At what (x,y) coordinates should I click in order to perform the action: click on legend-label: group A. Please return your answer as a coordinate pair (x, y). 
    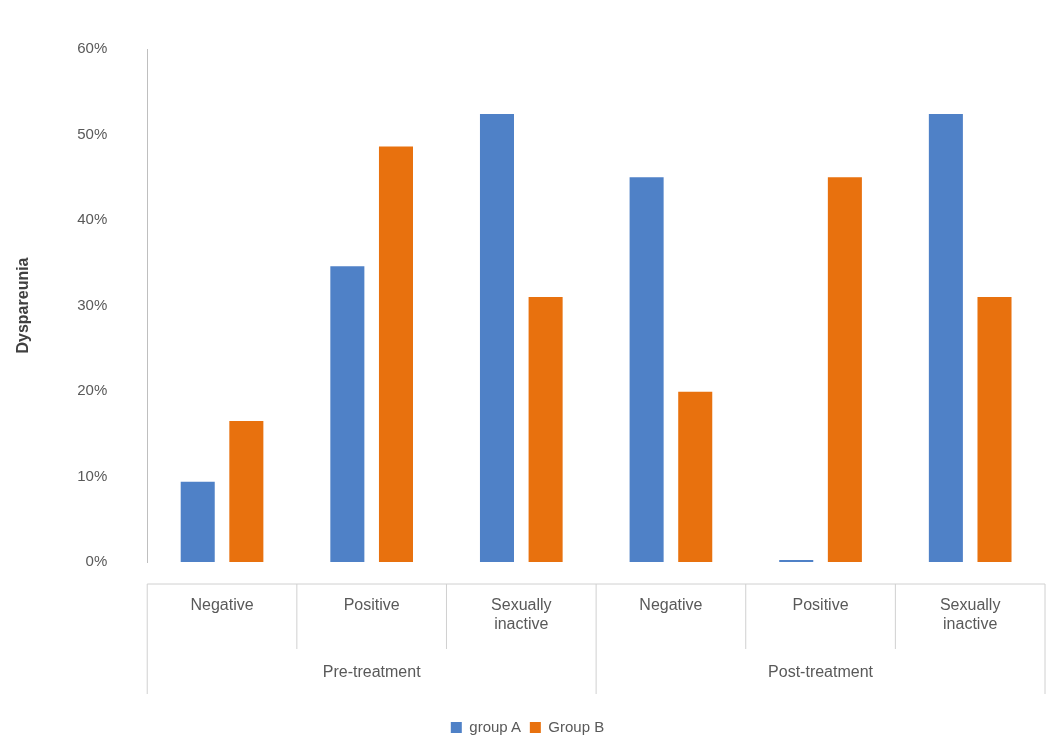
    Looking at the image, I should click on (495, 726).